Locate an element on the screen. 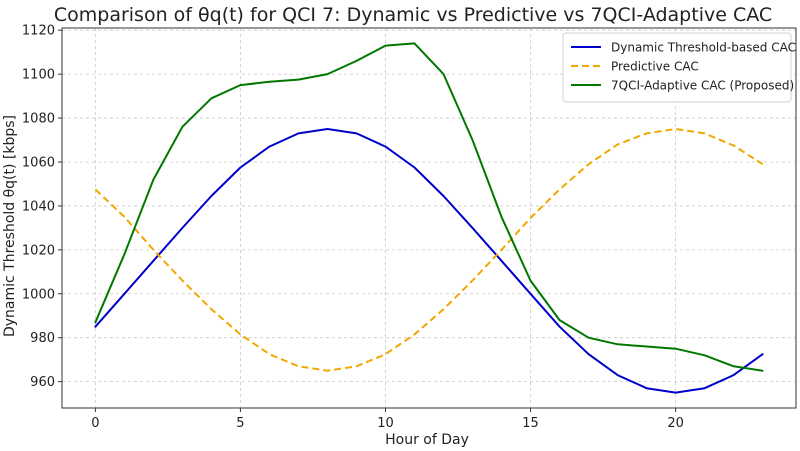 This screenshot has width=800, height=451. legend-label-2: Predictive CAC is located at coordinates (655, 67).